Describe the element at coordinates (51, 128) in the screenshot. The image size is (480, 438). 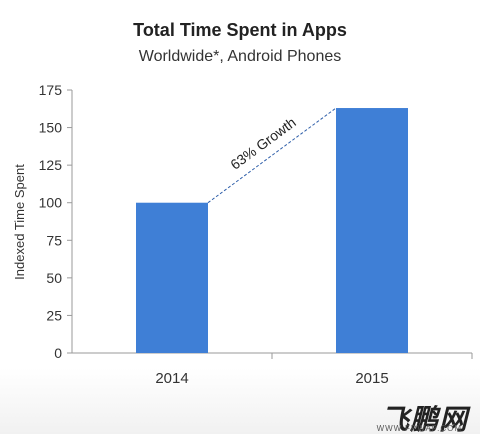
I see `y-tick-label: 150` at that location.